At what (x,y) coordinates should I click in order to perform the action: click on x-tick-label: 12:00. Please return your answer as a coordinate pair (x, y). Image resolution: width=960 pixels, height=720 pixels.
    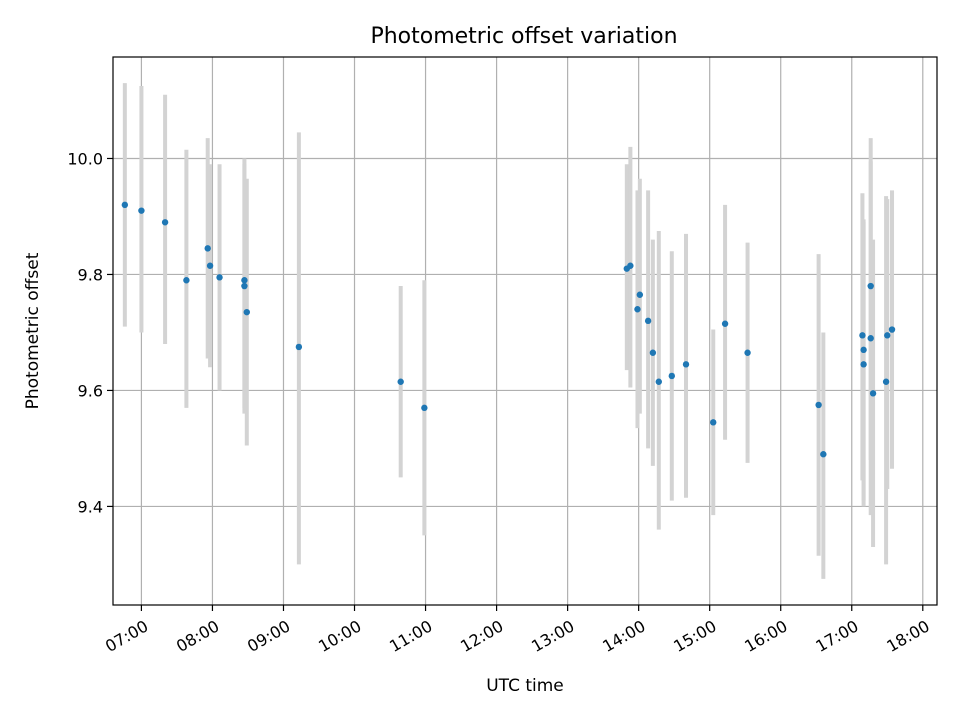
    Looking at the image, I should click on (481, 636).